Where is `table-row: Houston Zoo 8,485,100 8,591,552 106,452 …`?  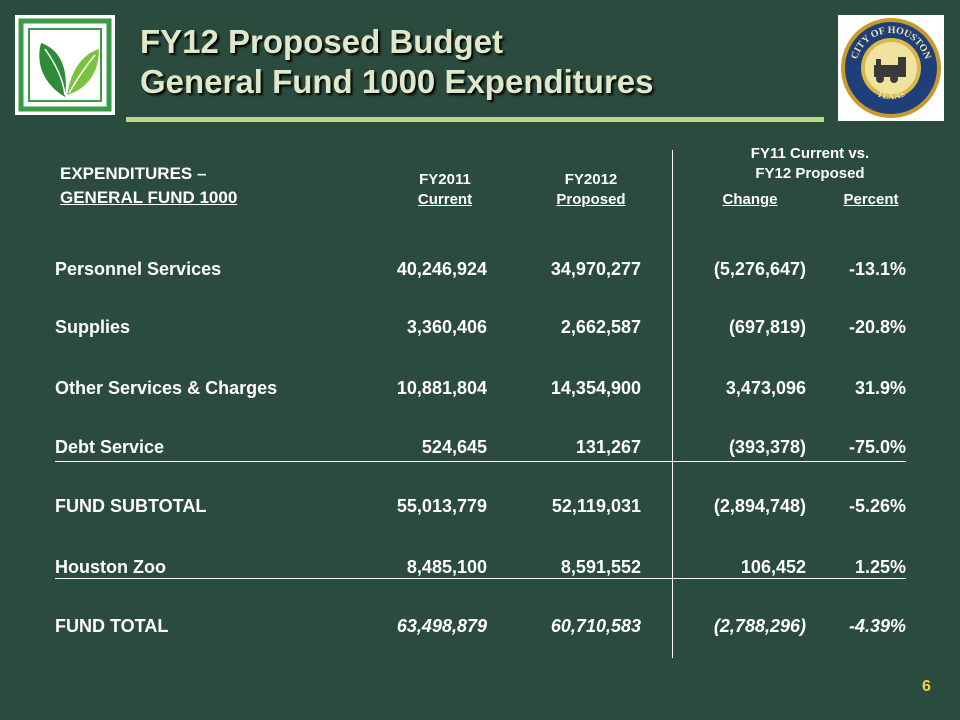
table-row: Houston Zoo 8,485,100 8,591,552 106,452 … is located at coordinates (480, 567).